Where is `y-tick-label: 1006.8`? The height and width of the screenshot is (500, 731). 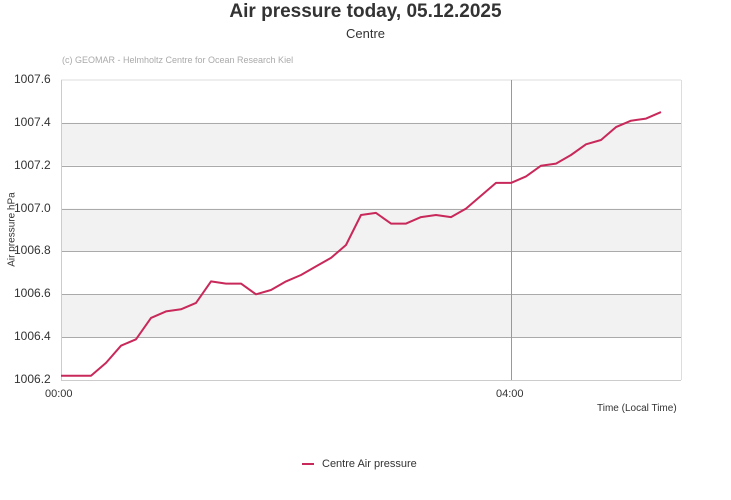
y-tick-label: 1006.8 is located at coordinates (32, 250).